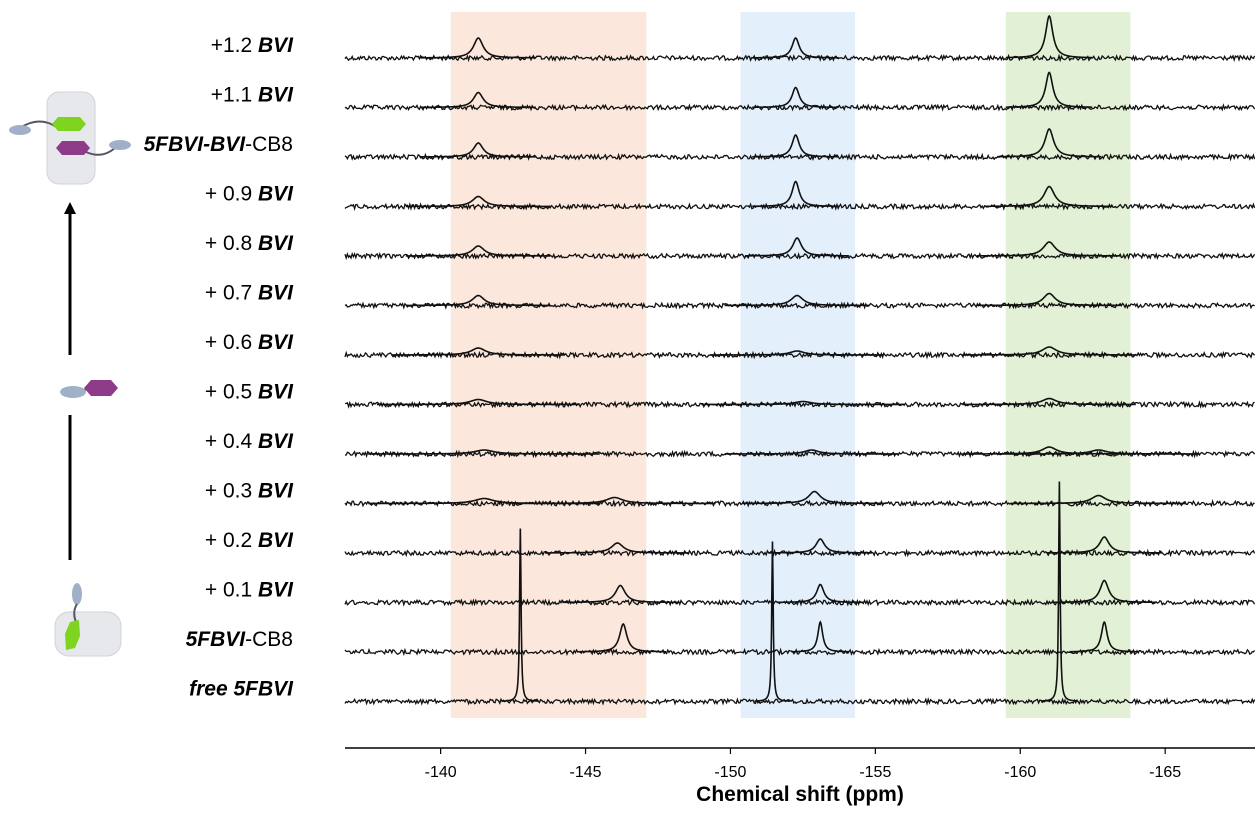  Describe the element at coordinates (586, 772) in the screenshot. I see `x-tick-label: -145` at that location.